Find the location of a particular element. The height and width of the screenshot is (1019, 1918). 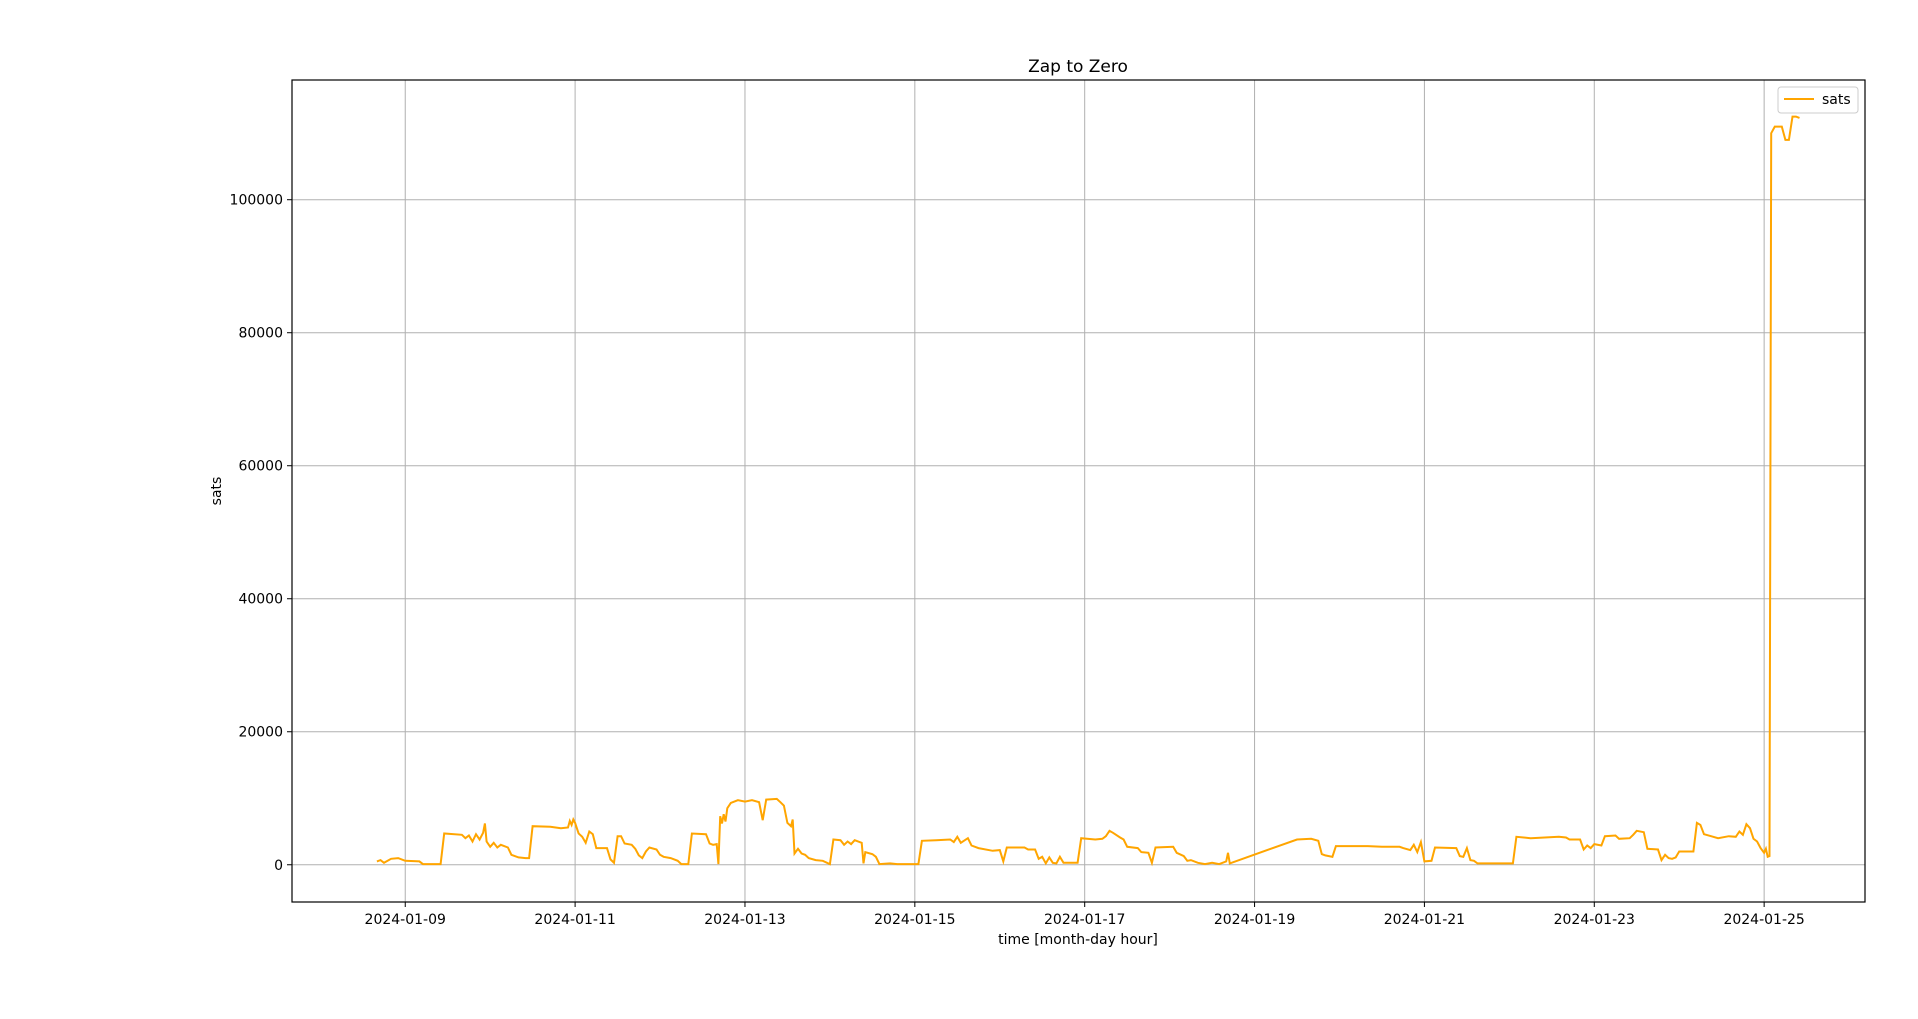

legend: sats is located at coordinates (1818, 100).